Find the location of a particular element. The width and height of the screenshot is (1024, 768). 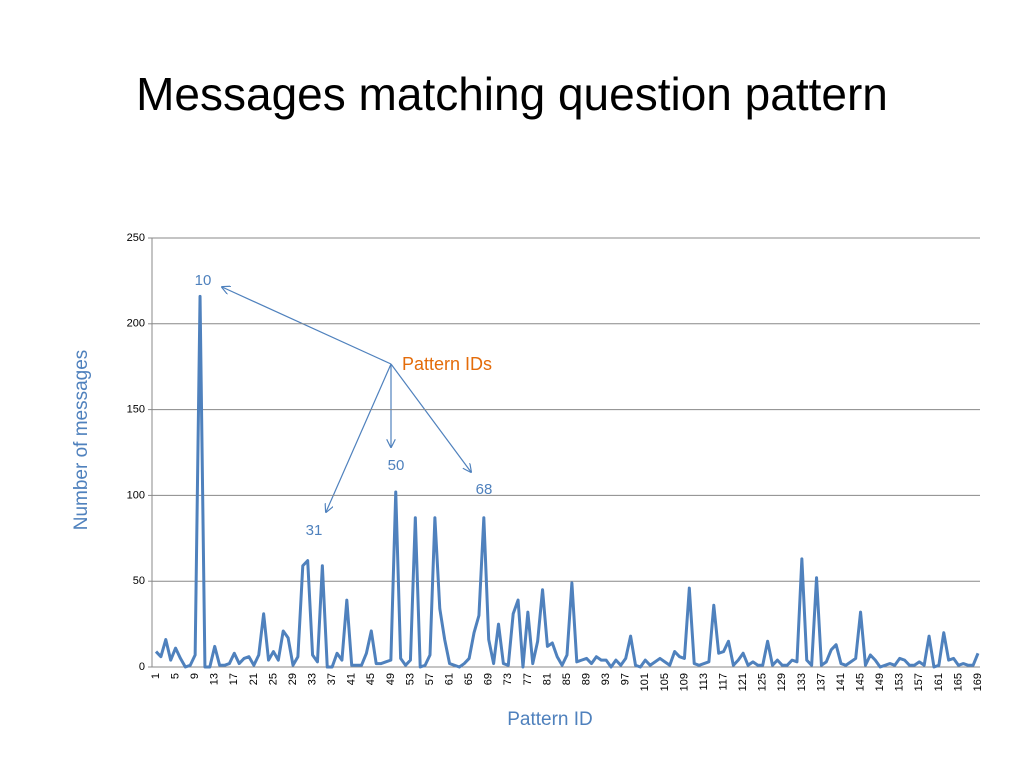

x-tick-label: 113 is located at coordinates (704, 682).